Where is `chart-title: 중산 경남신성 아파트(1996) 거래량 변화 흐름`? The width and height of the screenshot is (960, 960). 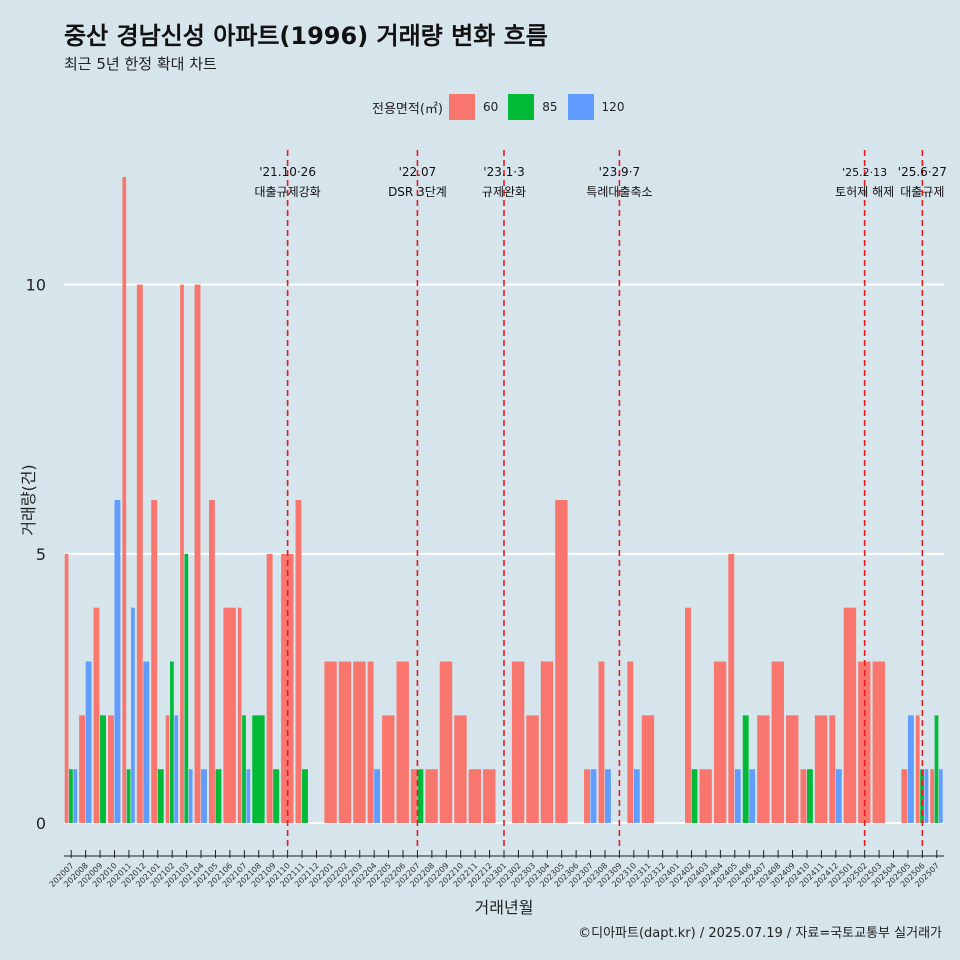
chart-title: 중산 경남신성 아파트(1996) 거래량 변화 흐름 is located at coordinates (306, 36).